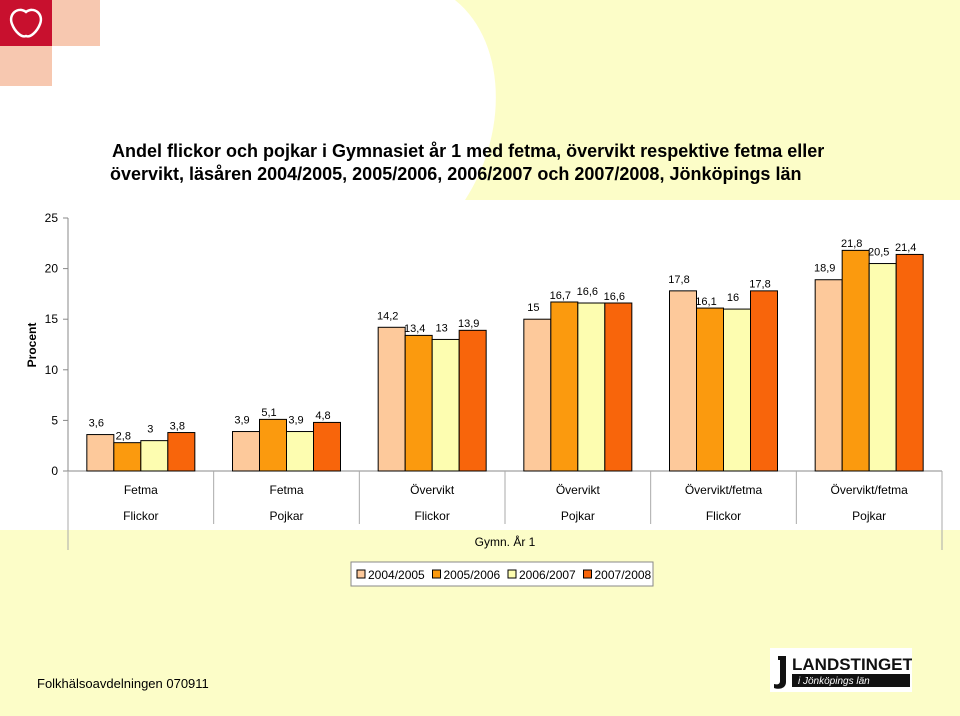  What do you see at coordinates (733, 298) in the screenshot?
I see `bar-value-label: 16` at bounding box center [733, 298].